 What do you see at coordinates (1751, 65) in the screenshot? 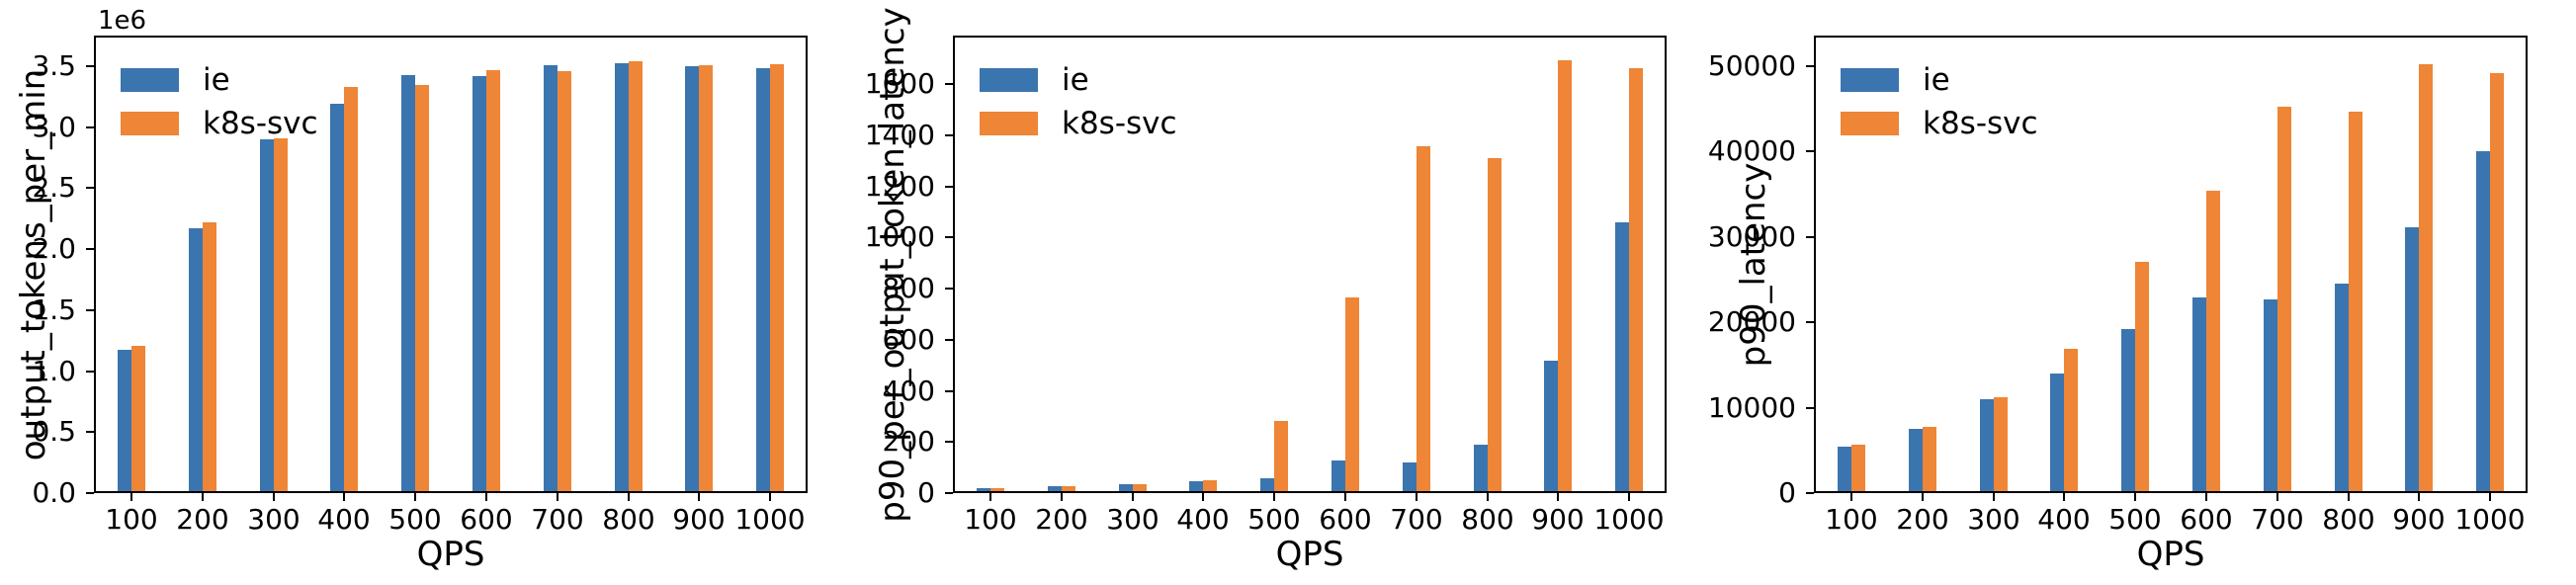
I see `y-tick-label: 50000` at bounding box center [1751, 65].